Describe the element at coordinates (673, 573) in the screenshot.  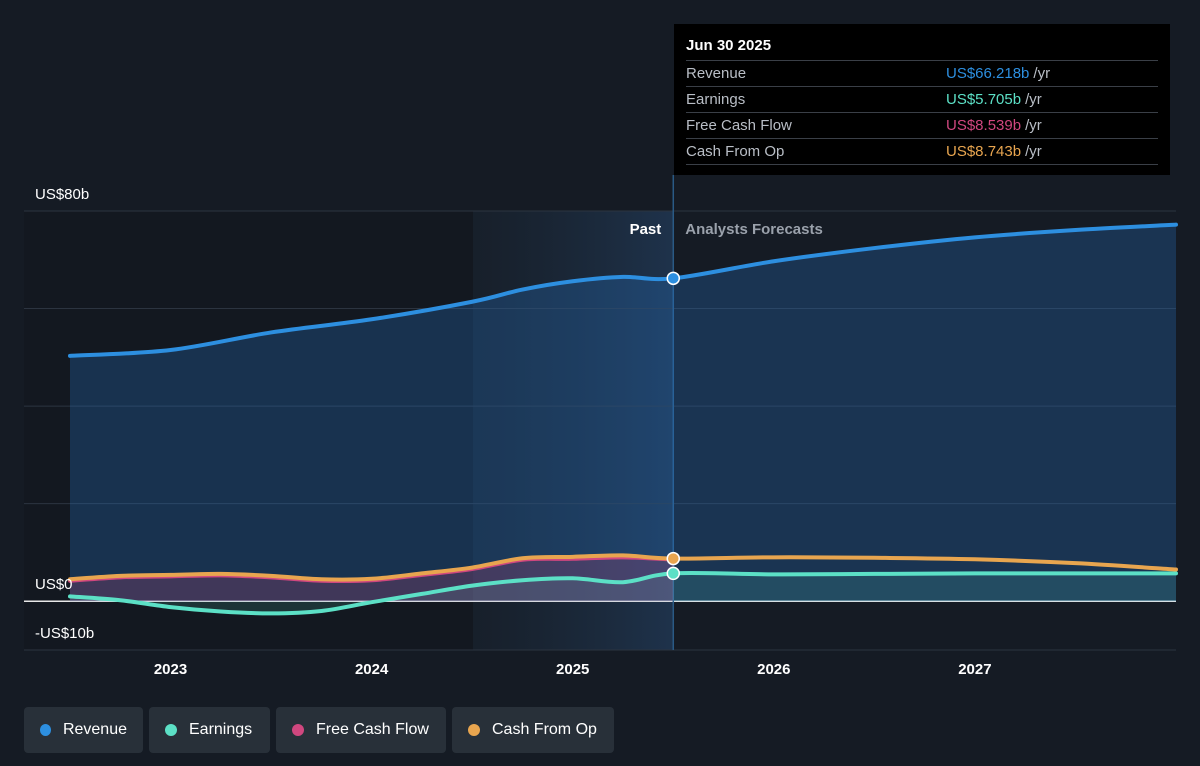
I see `earnings-marker` at that location.